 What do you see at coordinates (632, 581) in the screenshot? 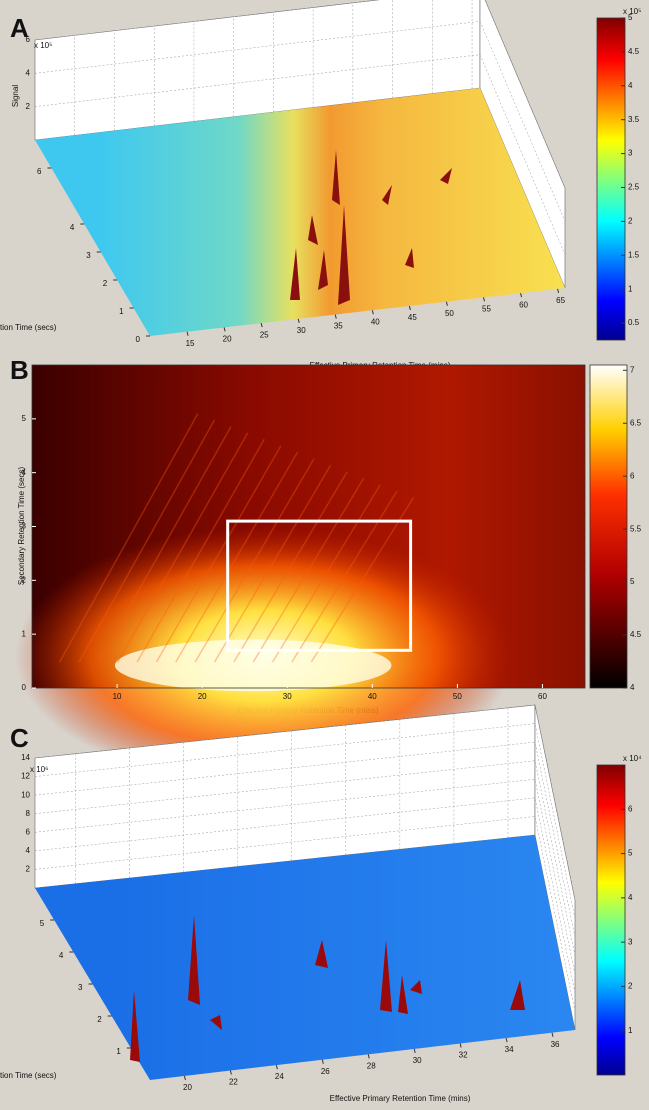
I see `colorbar-tick-label: 5` at bounding box center [632, 581].